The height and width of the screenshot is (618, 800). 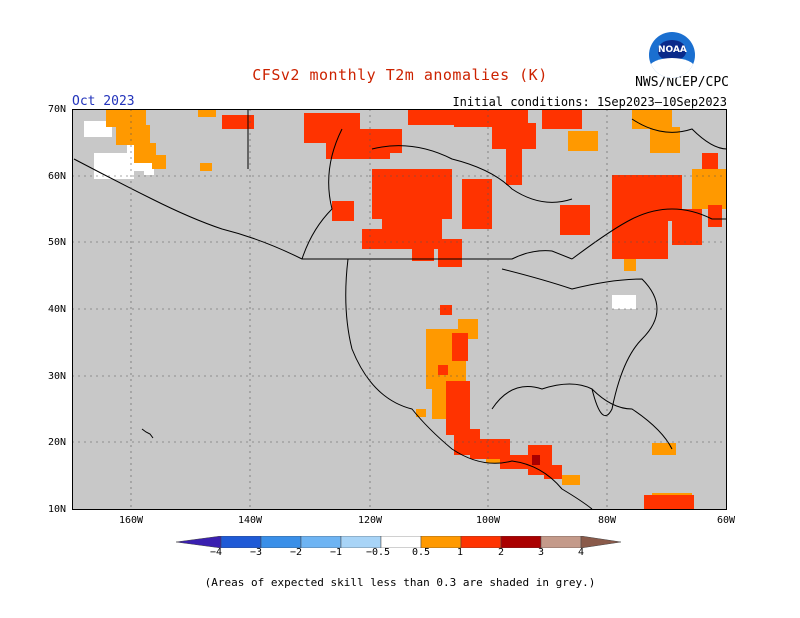 What do you see at coordinates (131, 520) in the screenshot?
I see `lon-label-160w: 160W` at bounding box center [131, 520].